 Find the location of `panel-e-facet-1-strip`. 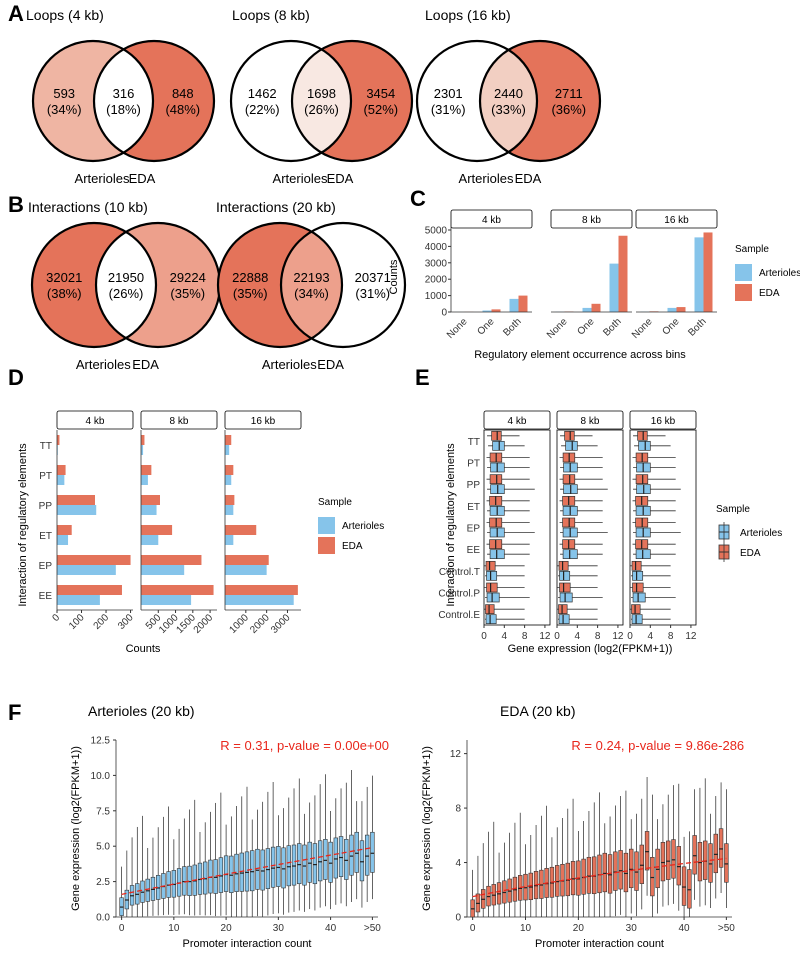

panel-e-facet-1-strip is located at coordinates (590, 420).